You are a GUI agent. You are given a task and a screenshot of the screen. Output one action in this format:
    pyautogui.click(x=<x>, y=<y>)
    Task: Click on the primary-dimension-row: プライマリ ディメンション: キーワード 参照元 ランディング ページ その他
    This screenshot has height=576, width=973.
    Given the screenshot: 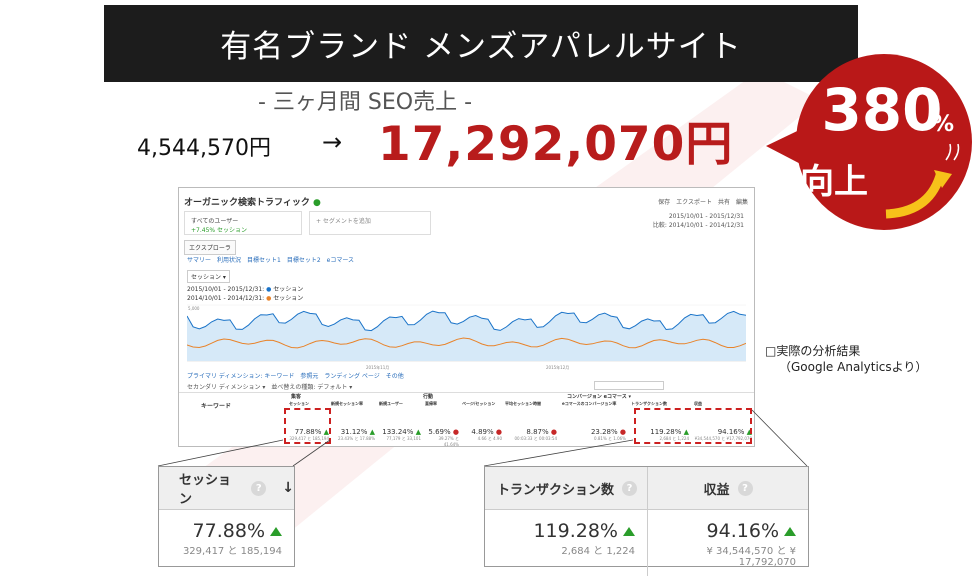 What is the action you would take?
    pyautogui.click(x=295, y=376)
    